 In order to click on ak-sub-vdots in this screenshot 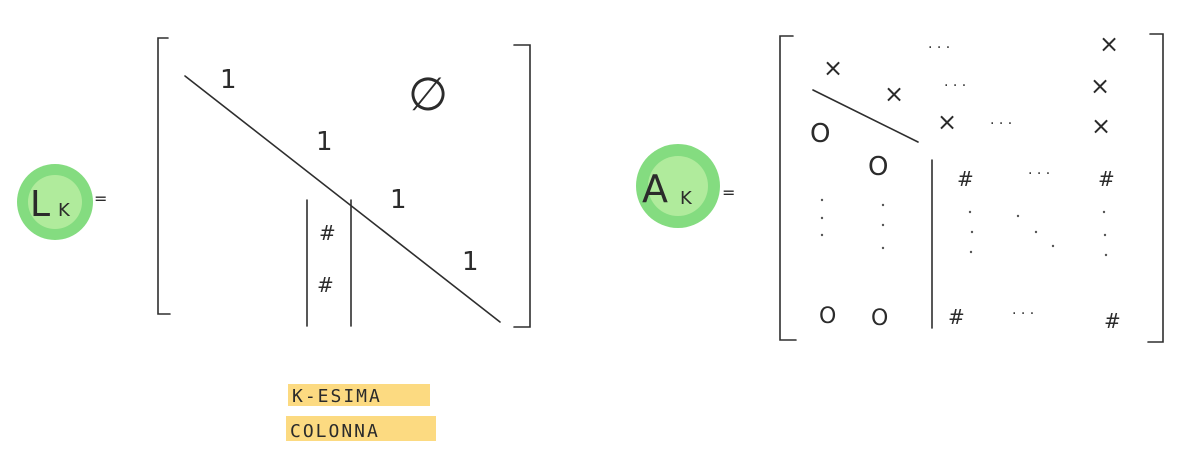, I will do `click(1038, 233)`.